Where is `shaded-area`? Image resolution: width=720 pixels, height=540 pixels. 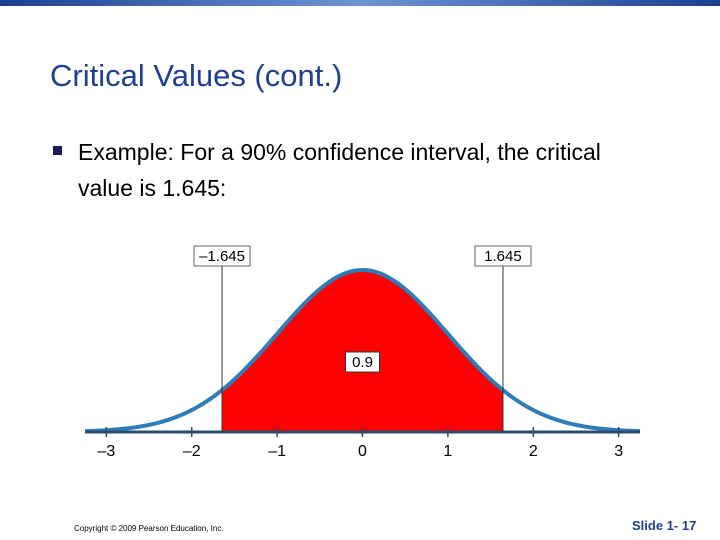
shaded-area is located at coordinates (362, 351).